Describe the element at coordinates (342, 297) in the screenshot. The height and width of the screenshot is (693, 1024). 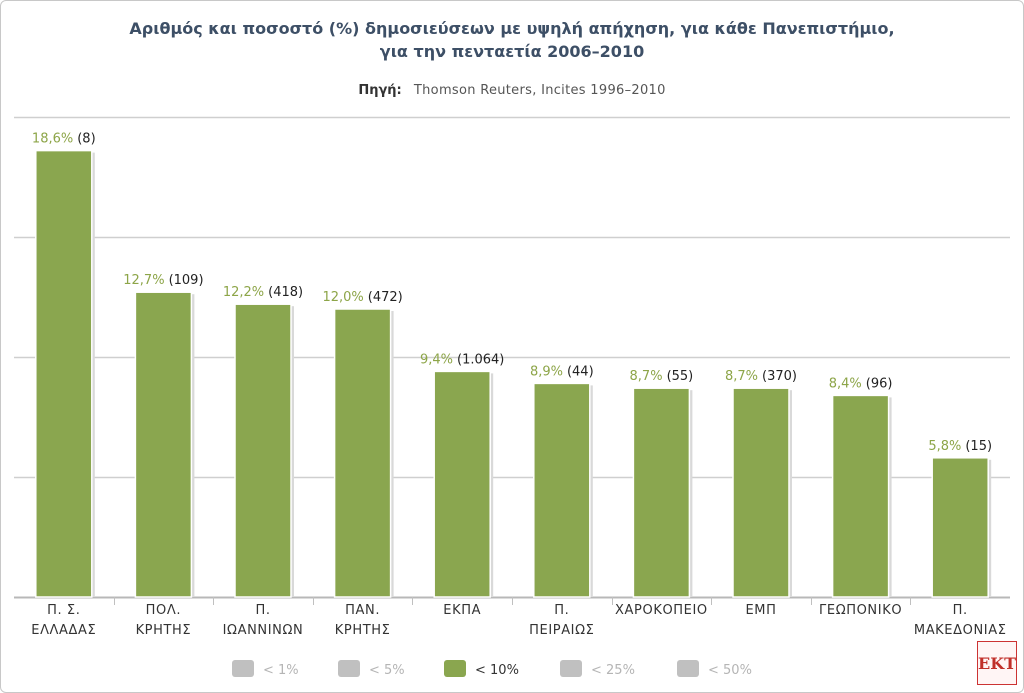
I see `percent-label: 12,0%` at that location.